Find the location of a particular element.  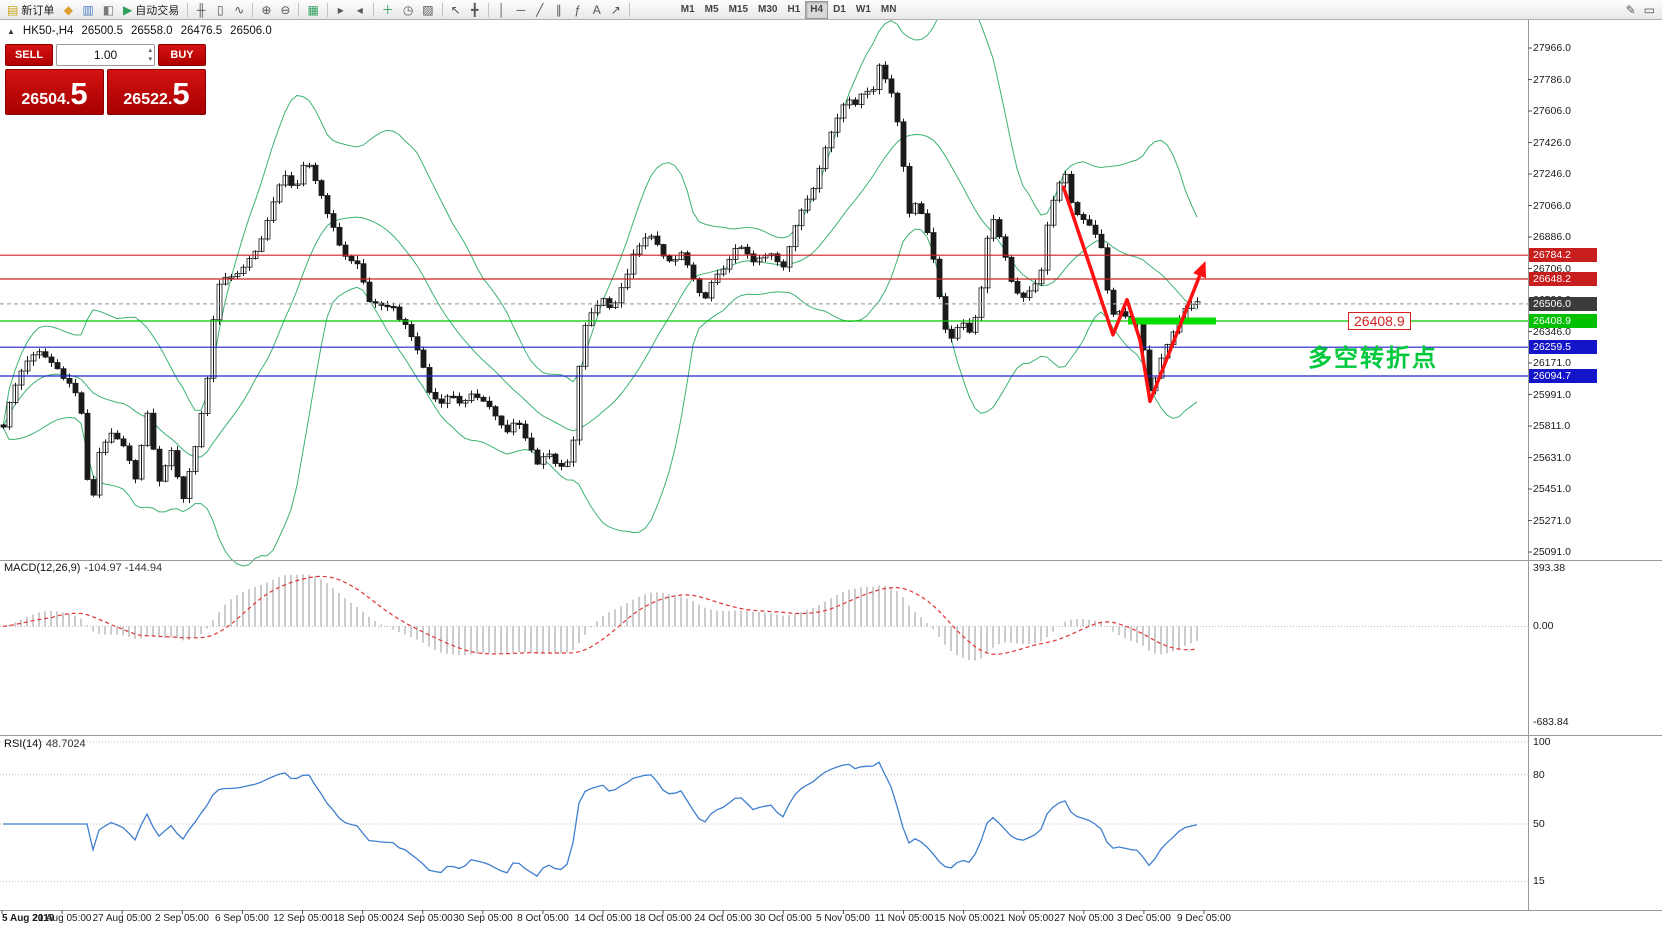

fibonacci-button: ƒ is located at coordinates (578, 10).